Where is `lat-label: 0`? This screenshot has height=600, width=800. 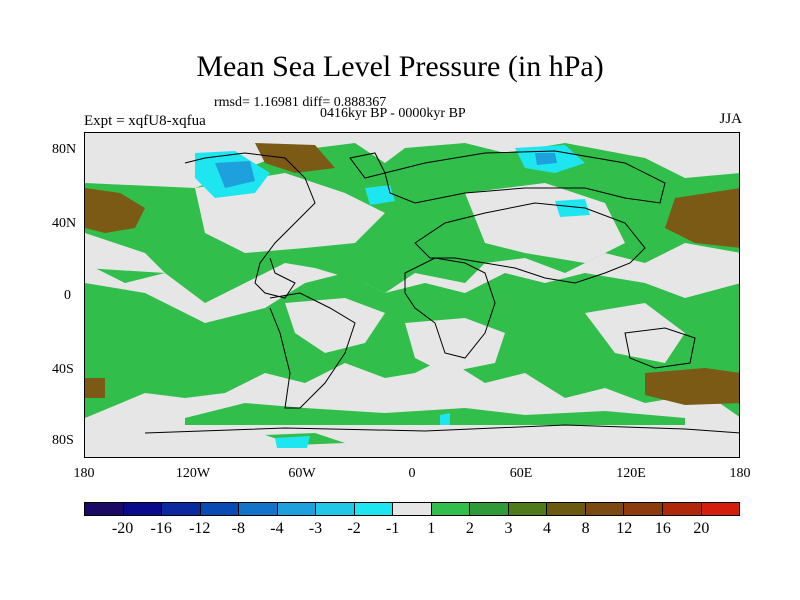
lat-label: 0 is located at coordinates (67, 295).